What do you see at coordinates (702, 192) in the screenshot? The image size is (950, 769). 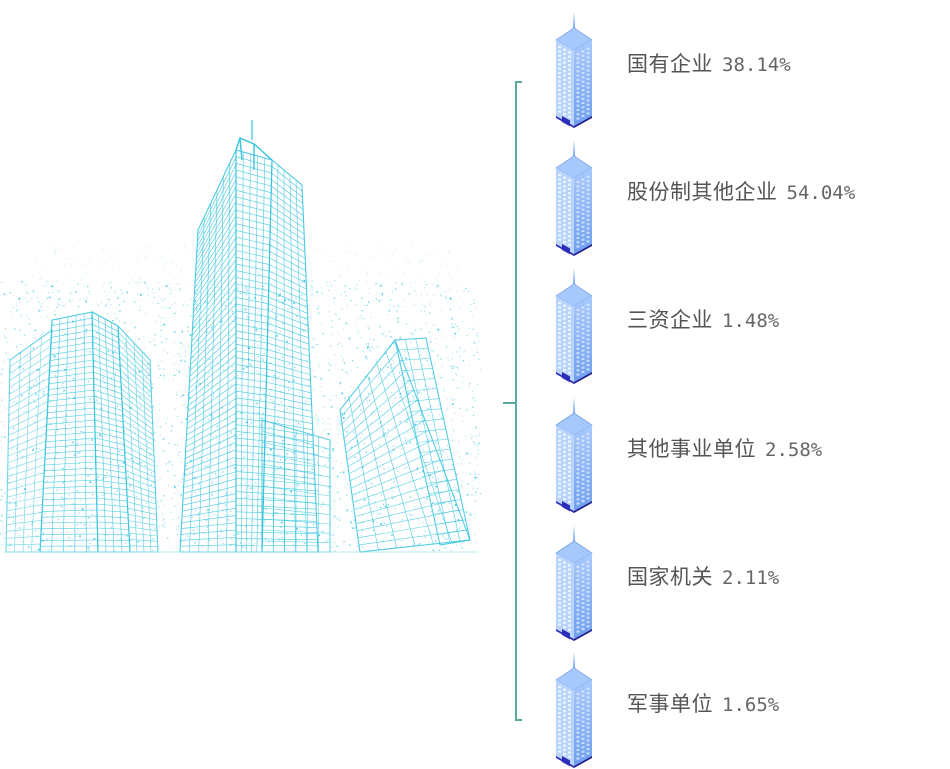 I see `ownership-type-name: 股份制其他企业` at bounding box center [702, 192].